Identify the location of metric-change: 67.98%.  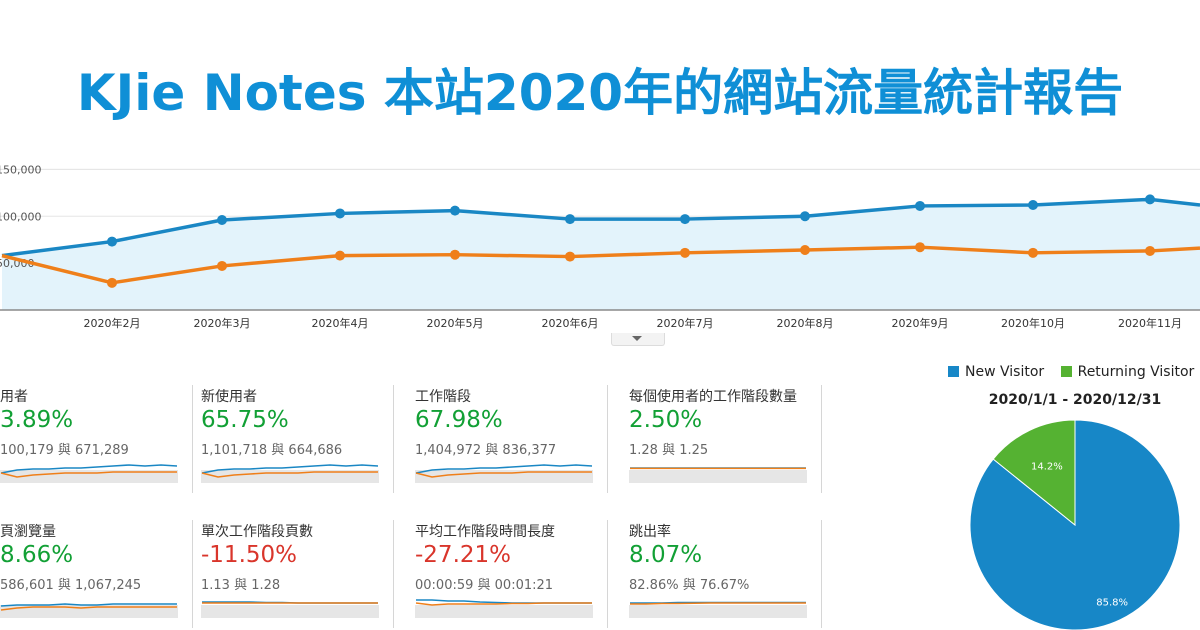
(459, 420).